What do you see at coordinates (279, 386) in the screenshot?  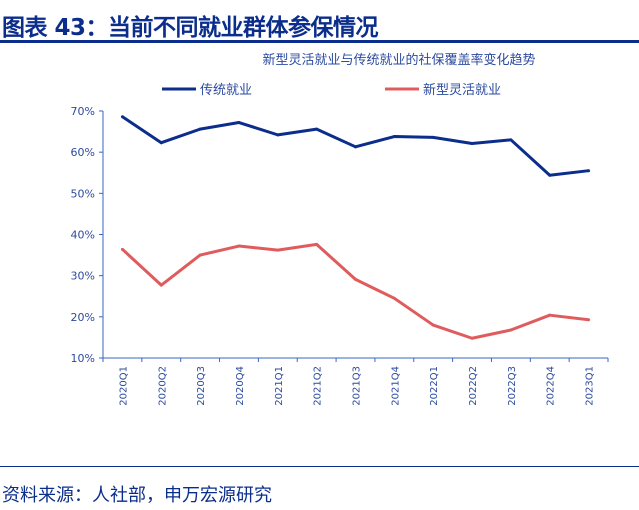 I see `x-tick-label: 2021Q1` at bounding box center [279, 386].